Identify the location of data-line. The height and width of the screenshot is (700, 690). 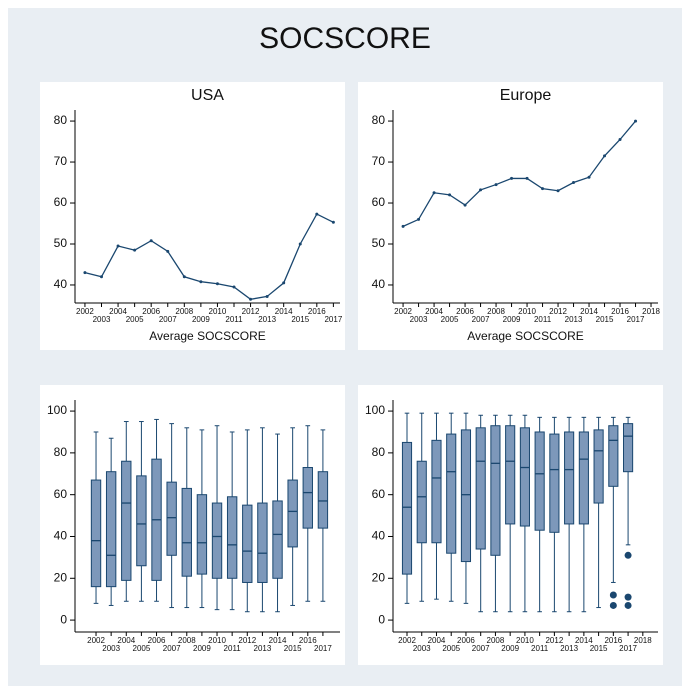
(209, 257).